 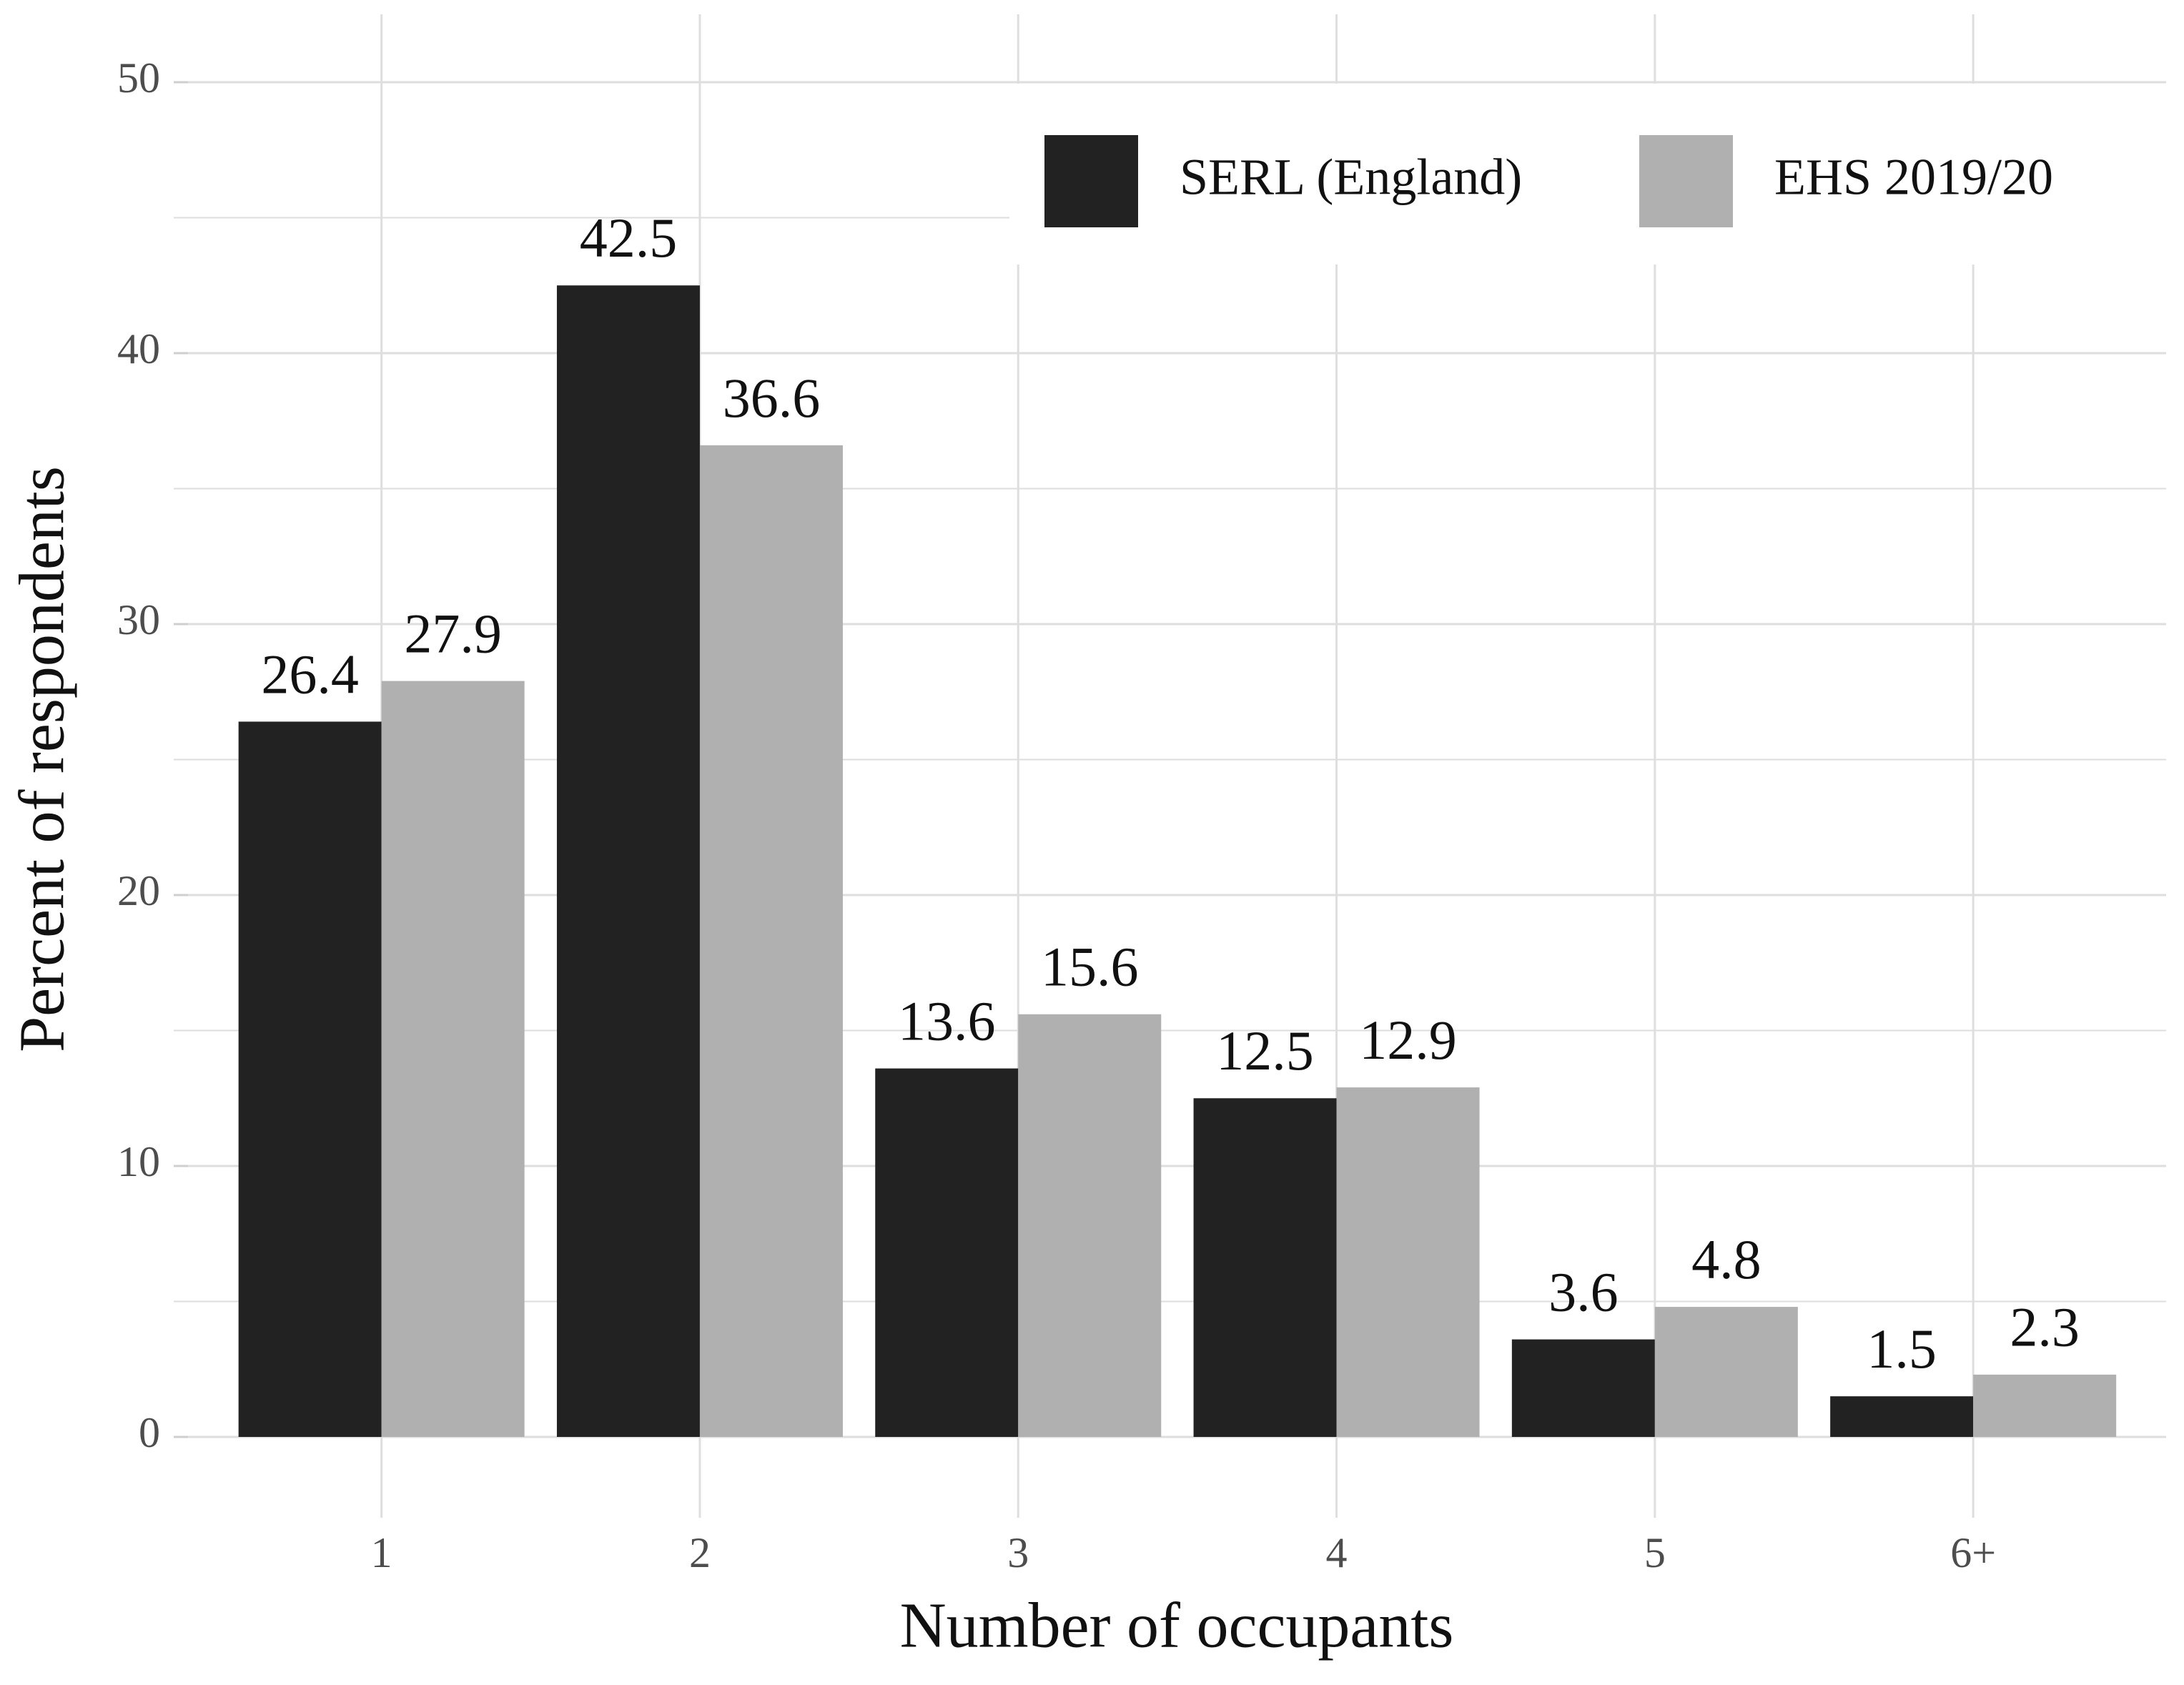 I want to click on value-label: 36.6, so click(x=772, y=398).